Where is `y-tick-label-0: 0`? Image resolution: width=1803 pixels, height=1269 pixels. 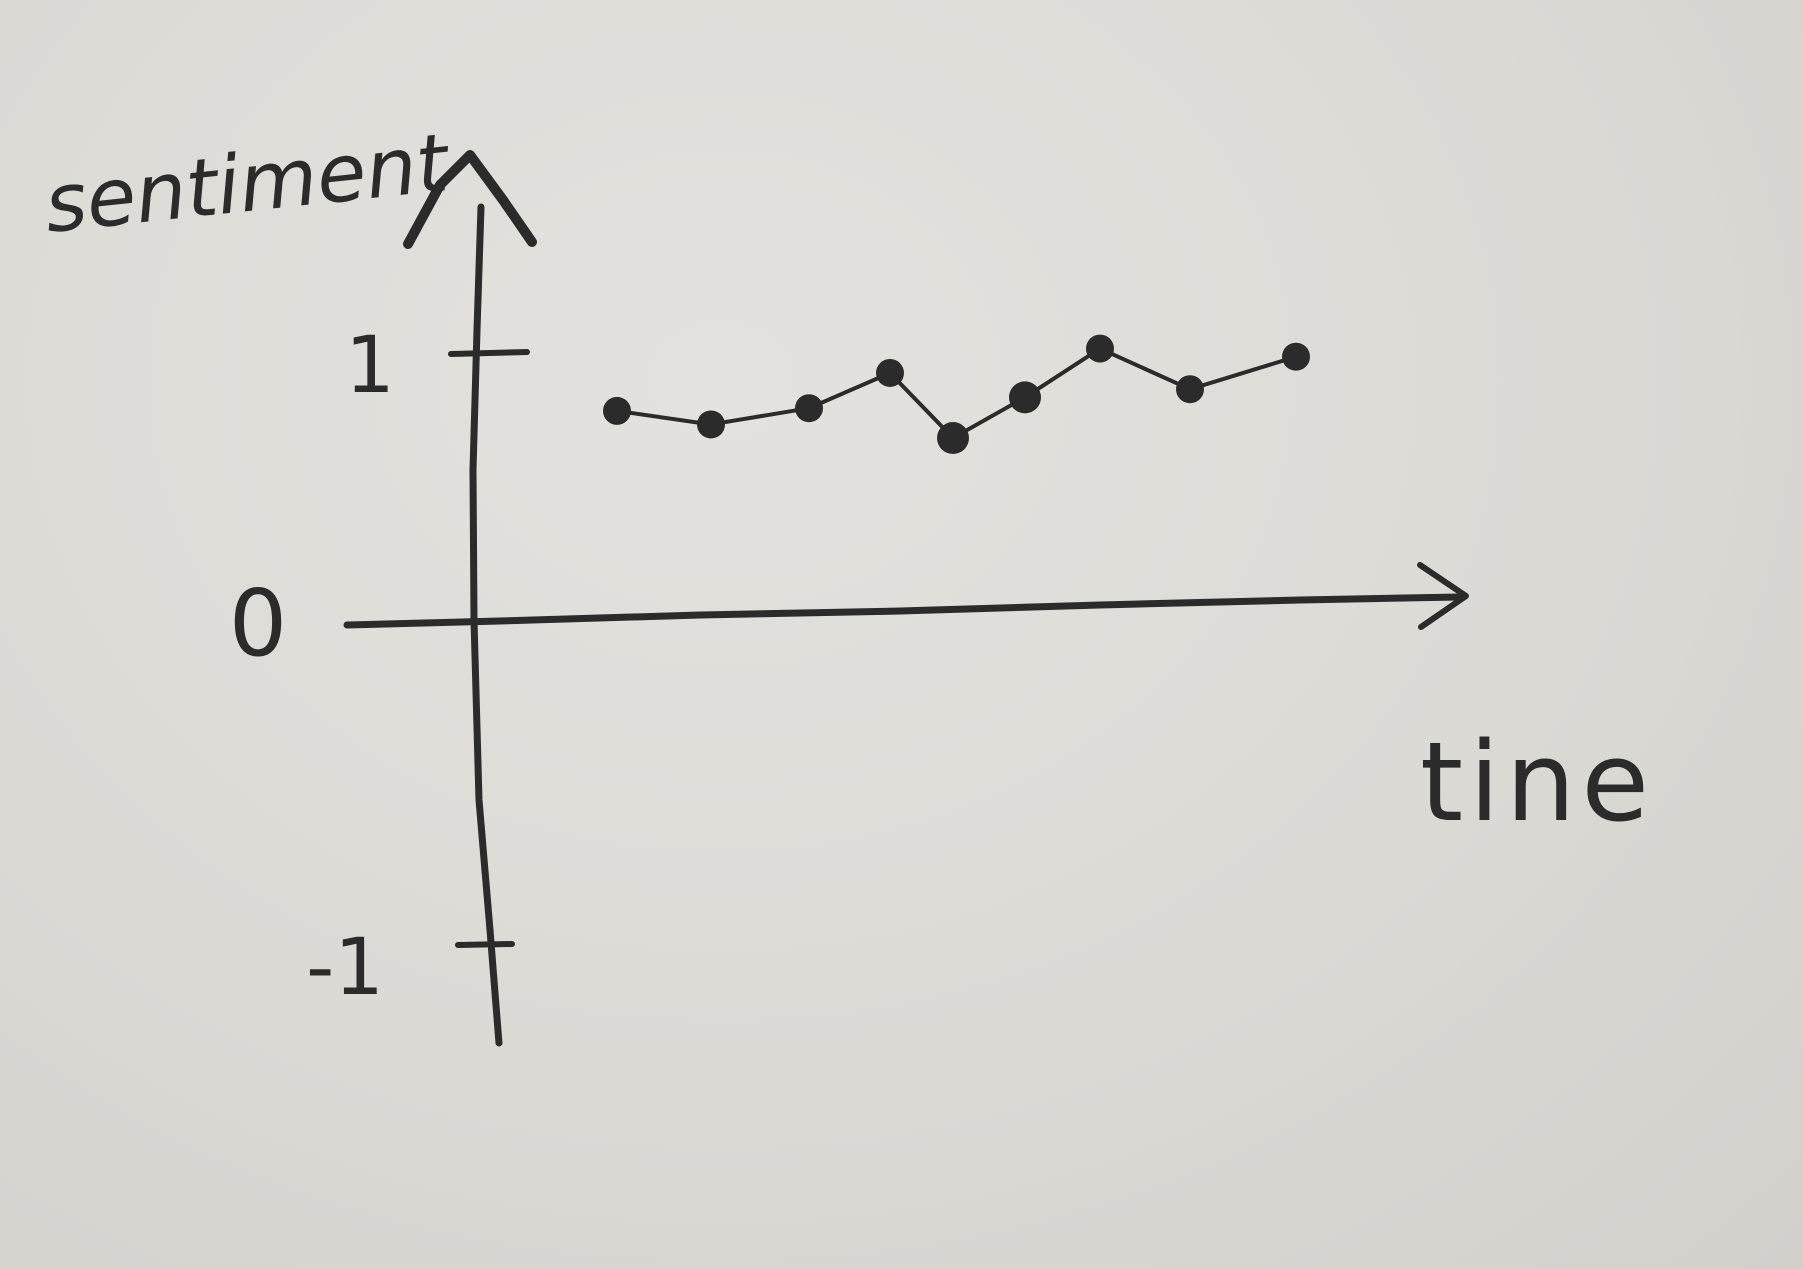
y-tick-label-0: 0 is located at coordinates (258, 623).